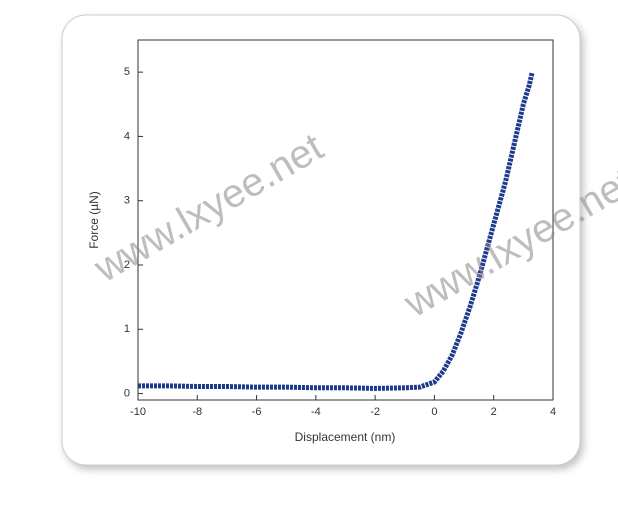 Image resolution: width=618 pixels, height=505 pixels. What do you see at coordinates (553, 412) in the screenshot?
I see `x-tick-label: 4` at bounding box center [553, 412].